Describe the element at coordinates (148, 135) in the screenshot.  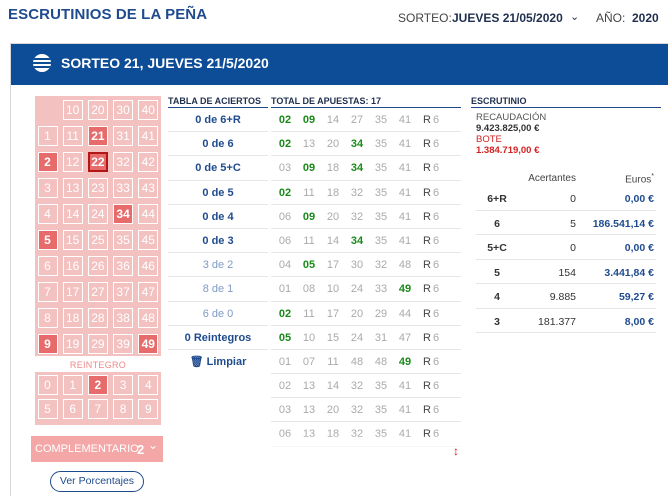
I see `number-cell-41: 41` at that location.